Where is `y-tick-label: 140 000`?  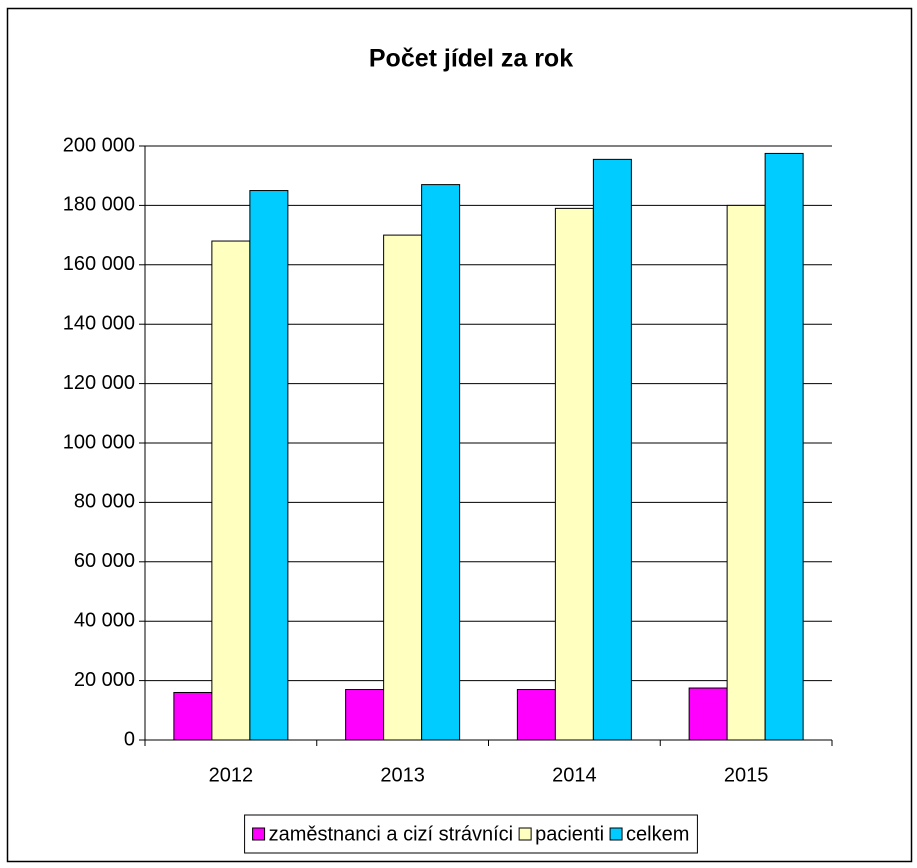 y-tick-label: 140 000 is located at coordinates (99, 323).